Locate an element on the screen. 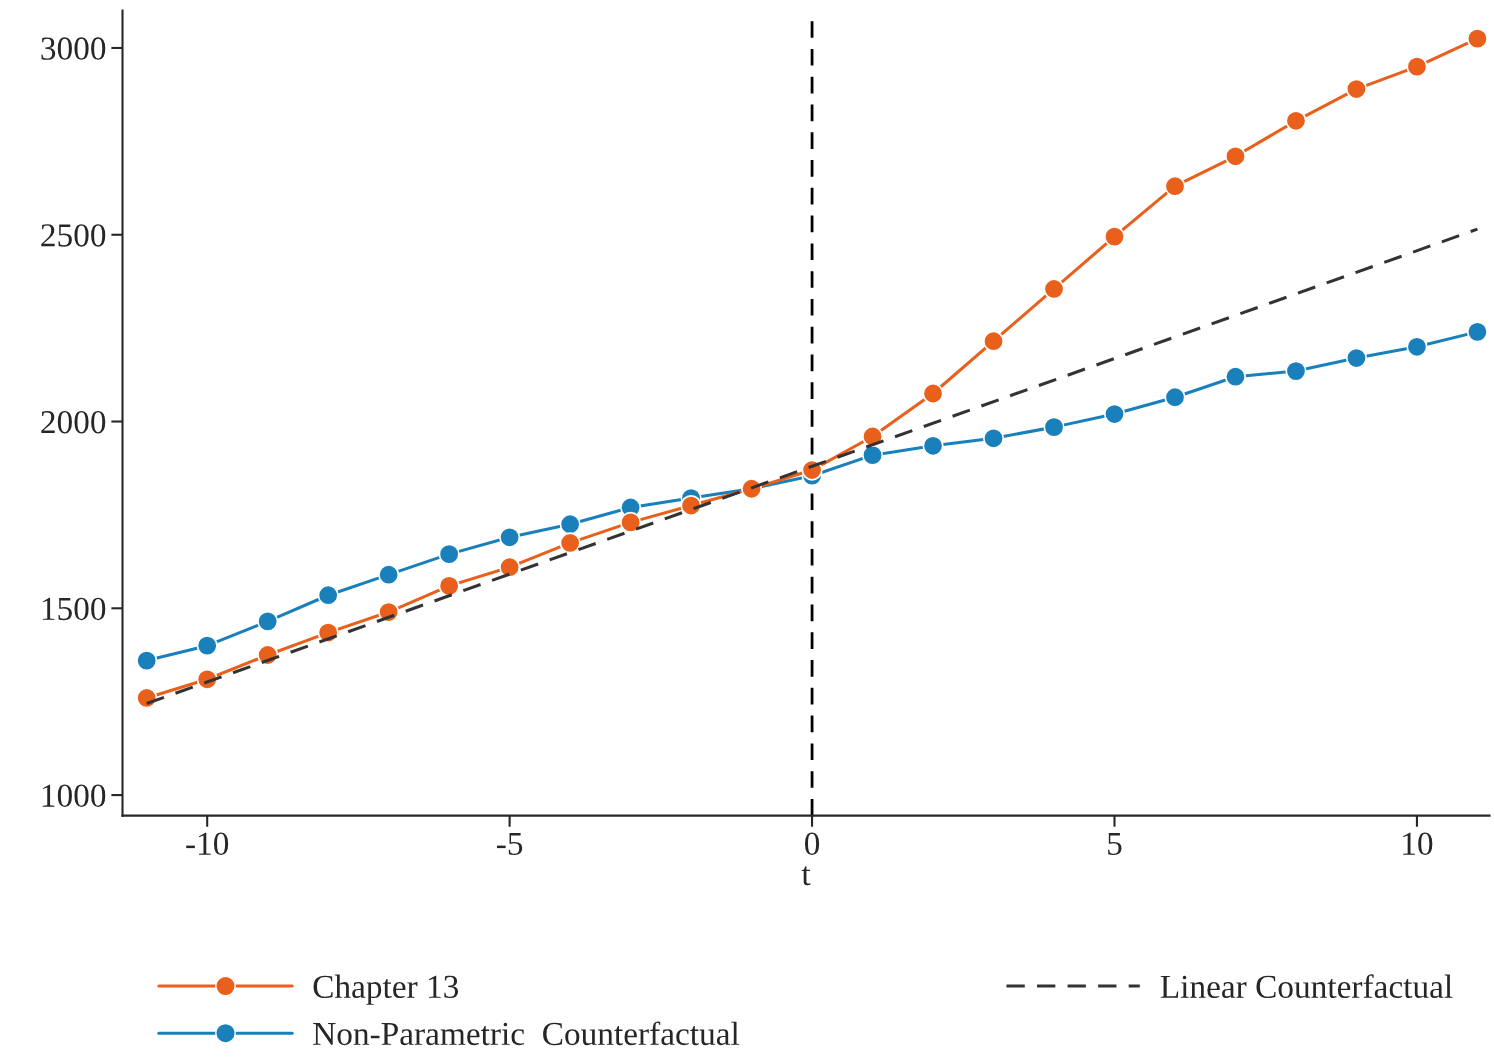 Image resolution: width=1494 pixels, height=1062 pixels. y-tick-label: 1500 is located at coordinates (74, 609).